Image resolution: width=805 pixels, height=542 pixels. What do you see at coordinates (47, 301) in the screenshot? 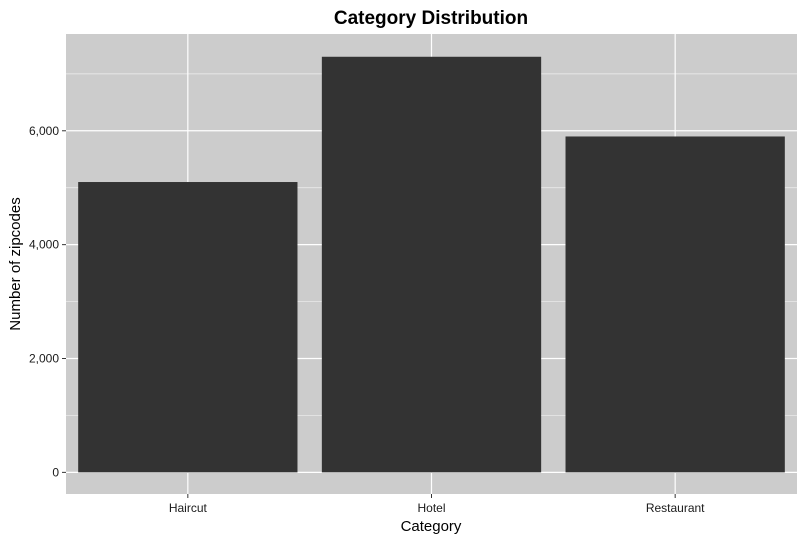
I see `y-axis: 0 2,000 4,000 6,000` at bounding box center [47, 301].